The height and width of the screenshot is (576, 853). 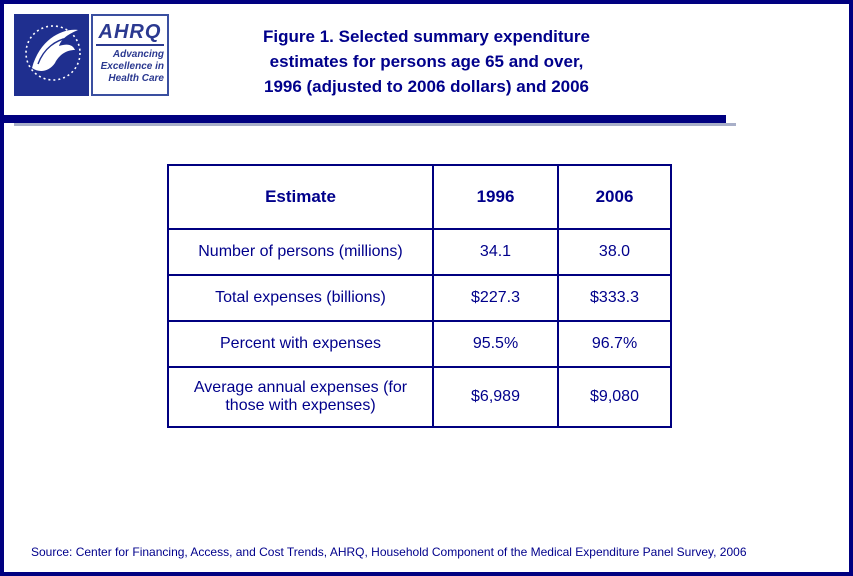 I want to click on value-2006: 96.7%, so click(x=614, y=344).